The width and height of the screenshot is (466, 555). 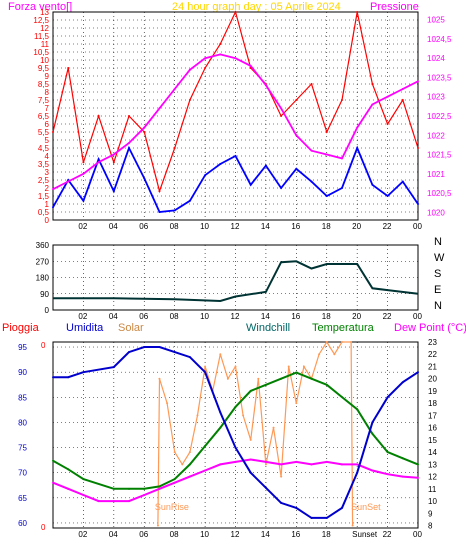 What do you see at coordinates (430, 513) in the screenshot?
I see `temperature-ytick-label: 9` at bounding box center [430, 513].